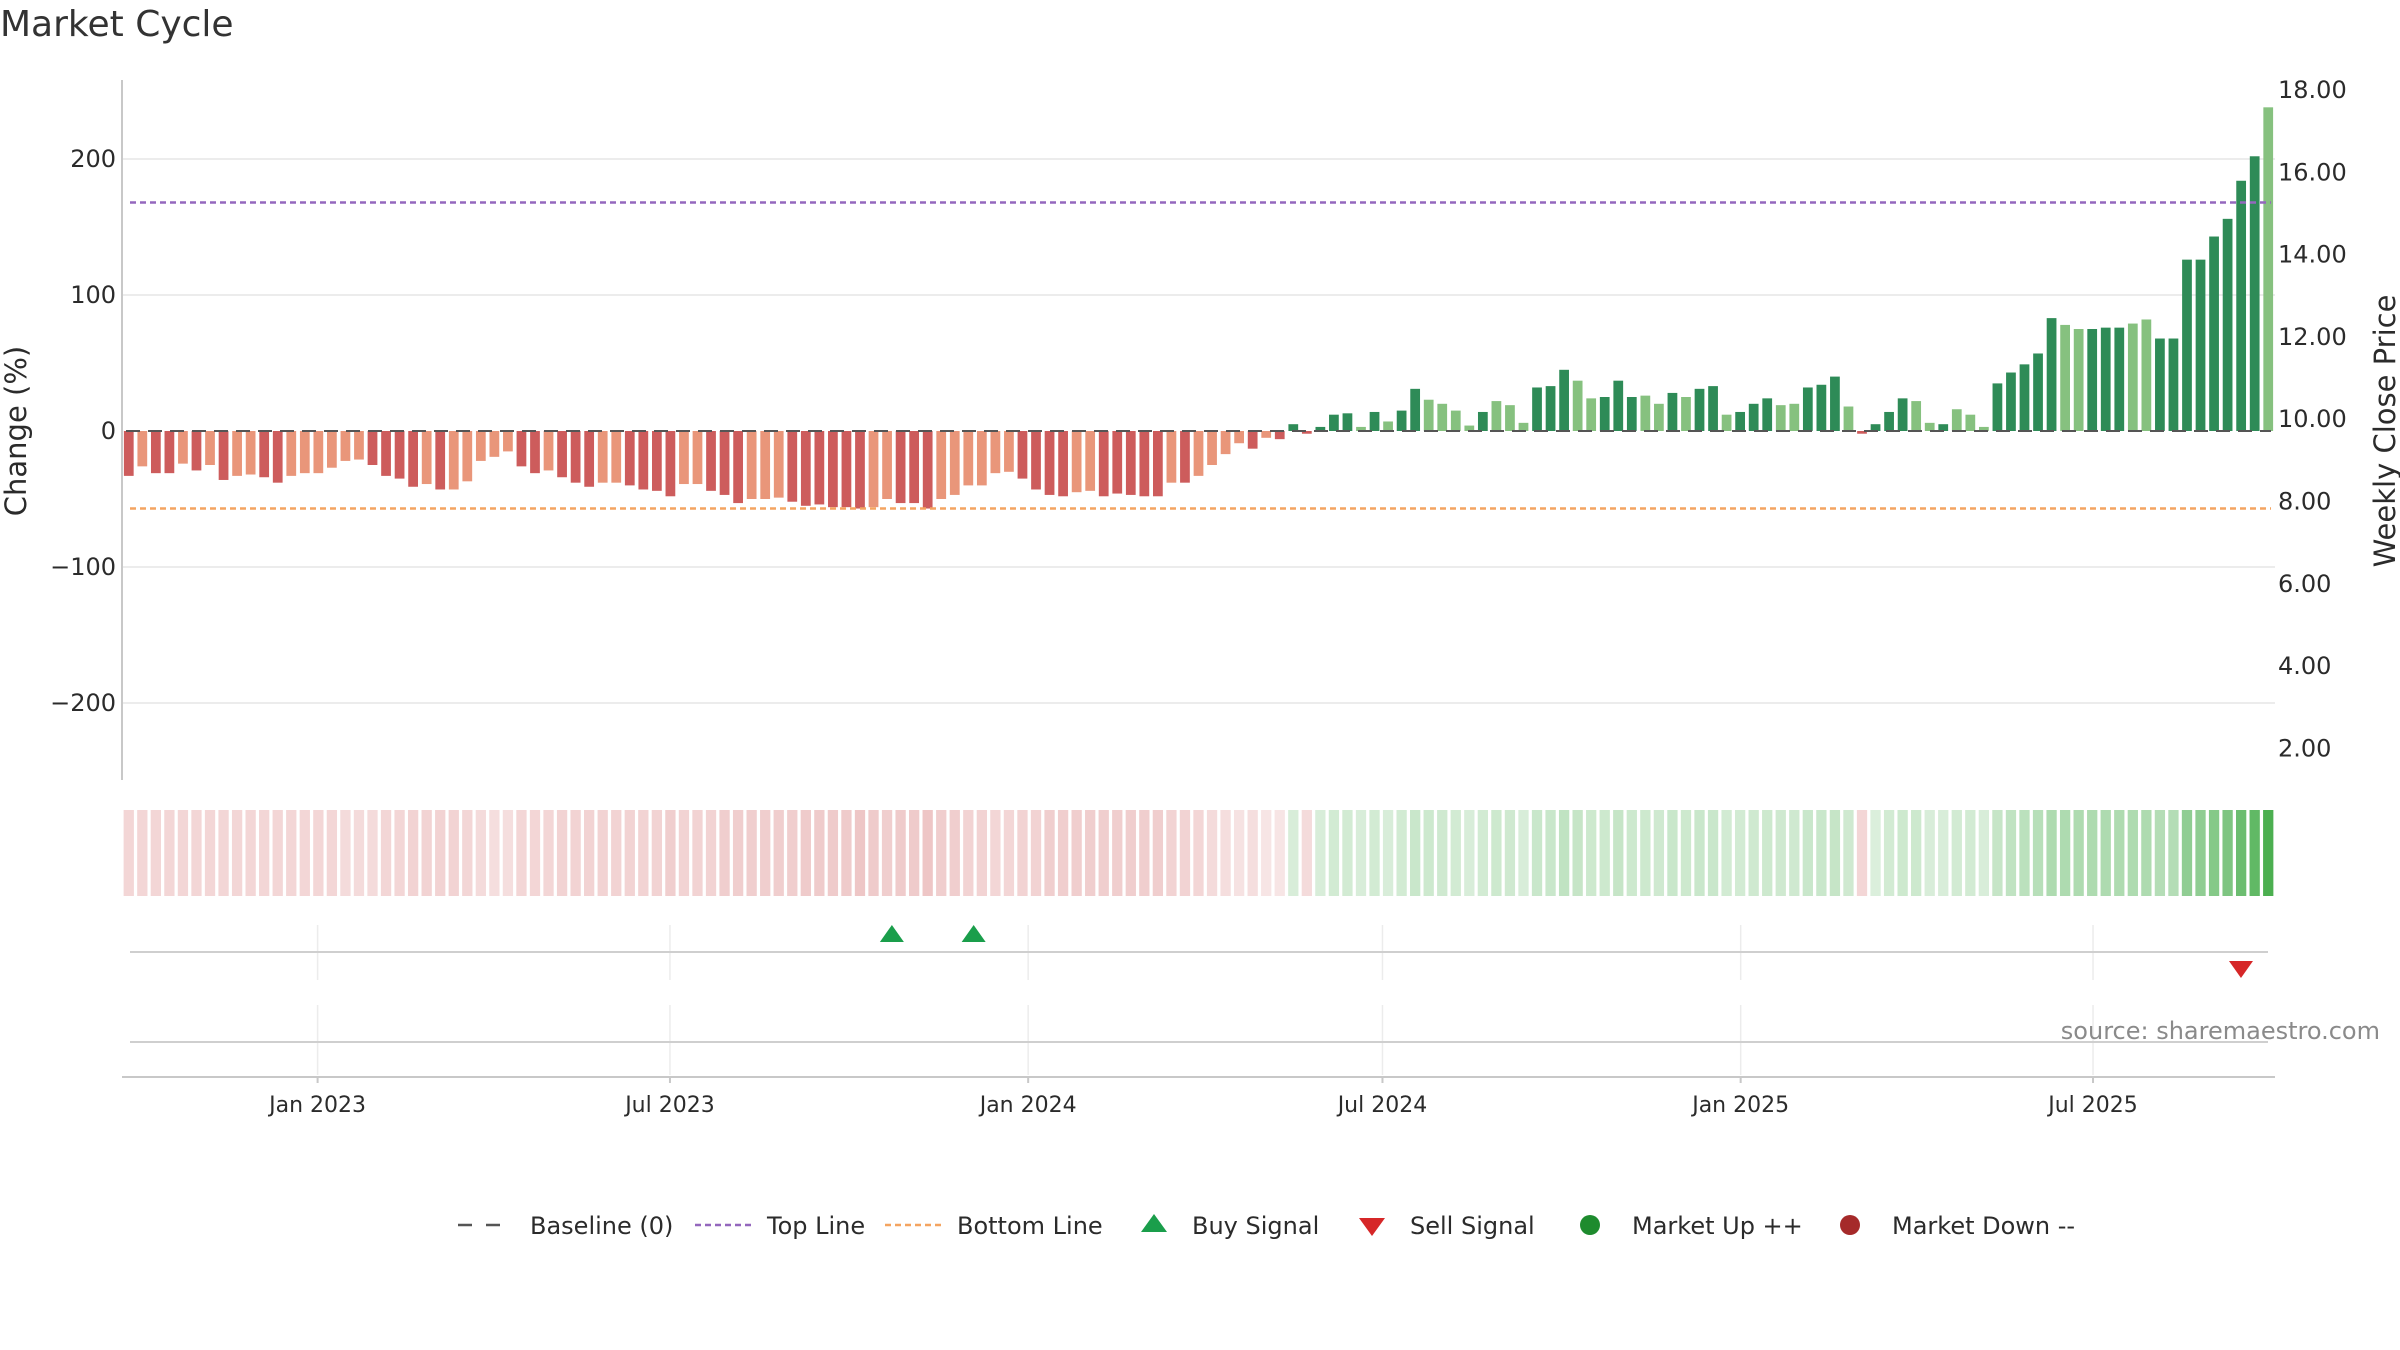 This screenshot has height=1350, width=2400. I want to click on y-right-tick-label: 10.00, so click(2312, 419).